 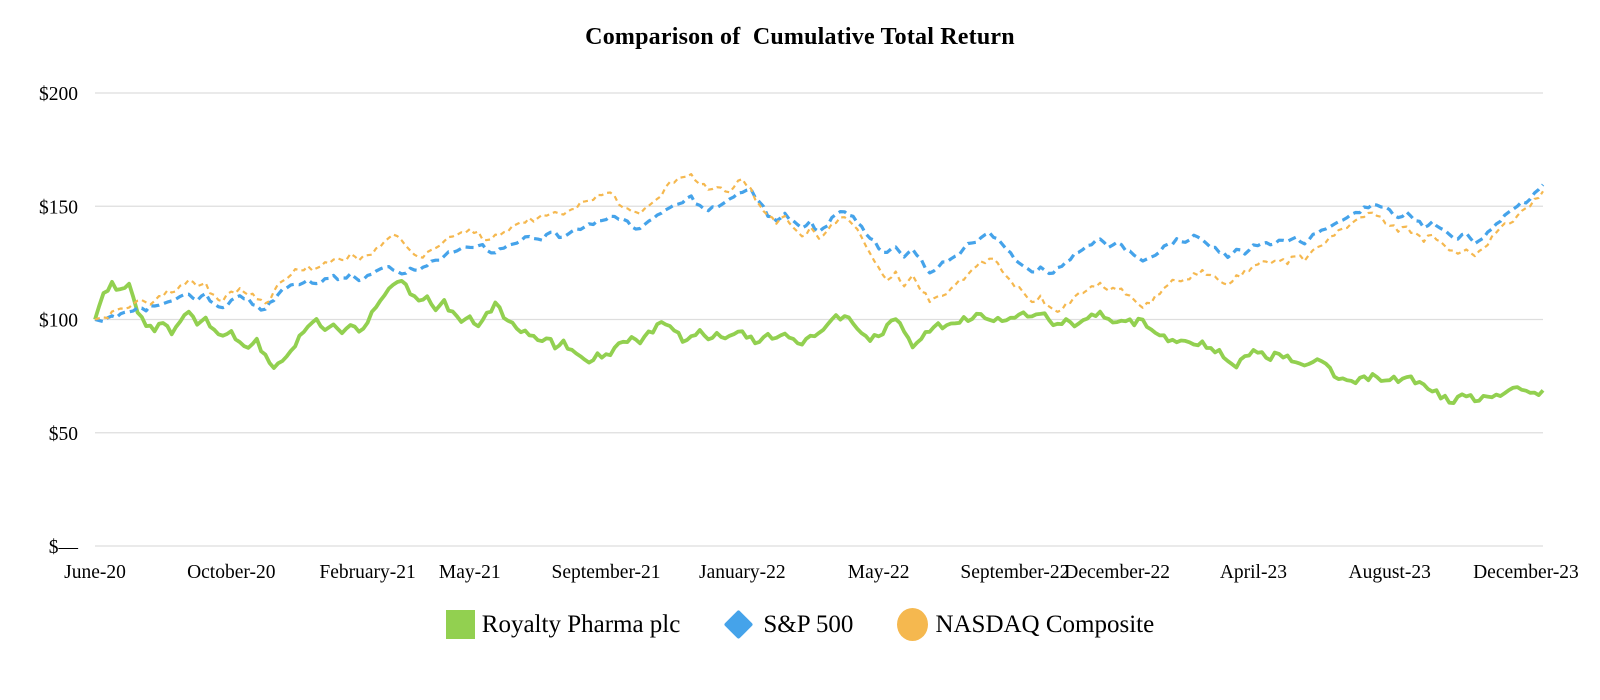 I want to click on legend-item-royalty-pharma-plc: Royalty Pharma plc, so click(x=563, y=624).